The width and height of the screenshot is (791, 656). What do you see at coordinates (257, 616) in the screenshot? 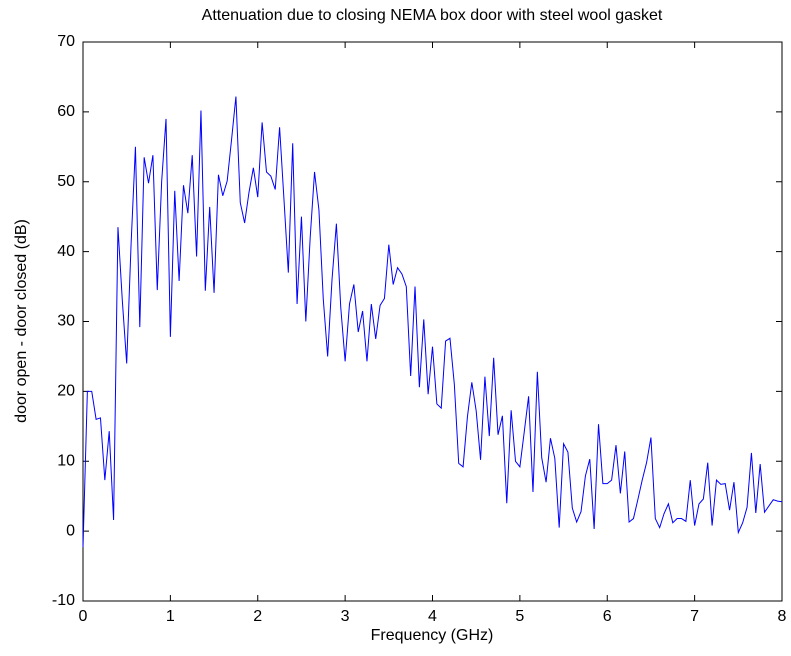
I see `x-tick-label: 2` at bounding box center [257, 616].